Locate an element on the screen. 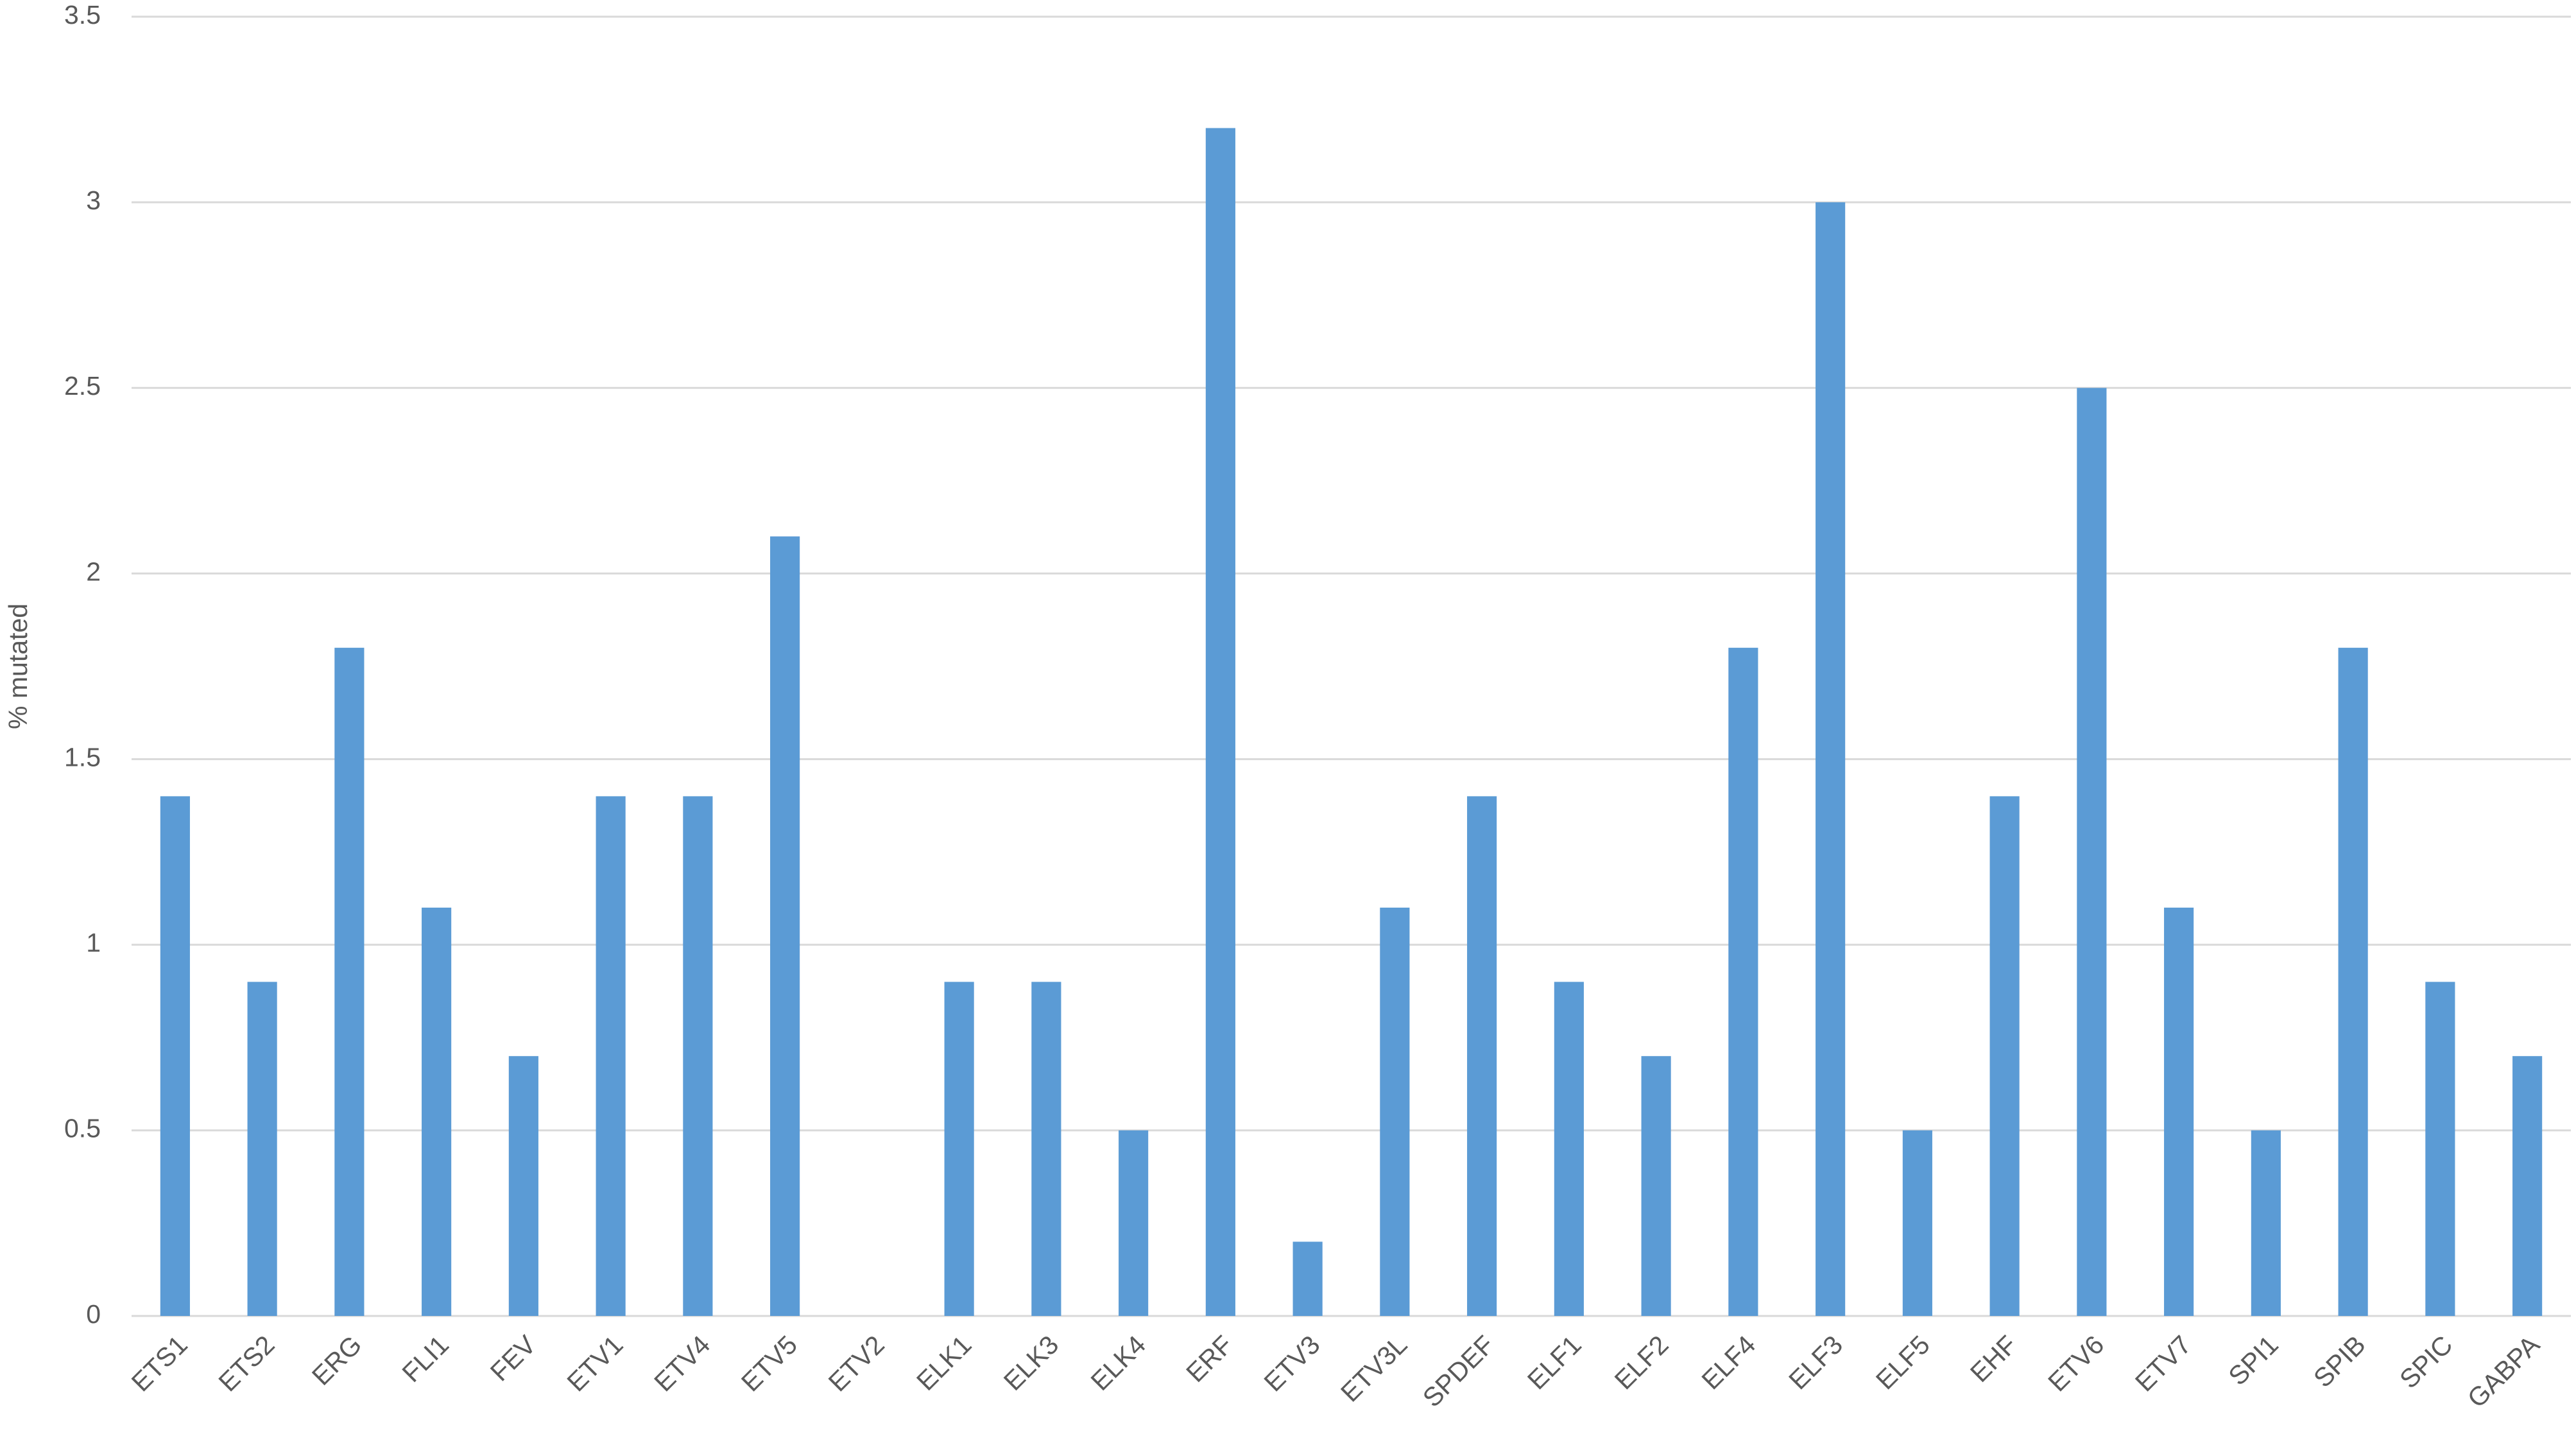 Image resolution: width=2576 pixels, height=1436 pixels. x-tick-label: SPI1 is located at coordinates (2253, 1359).